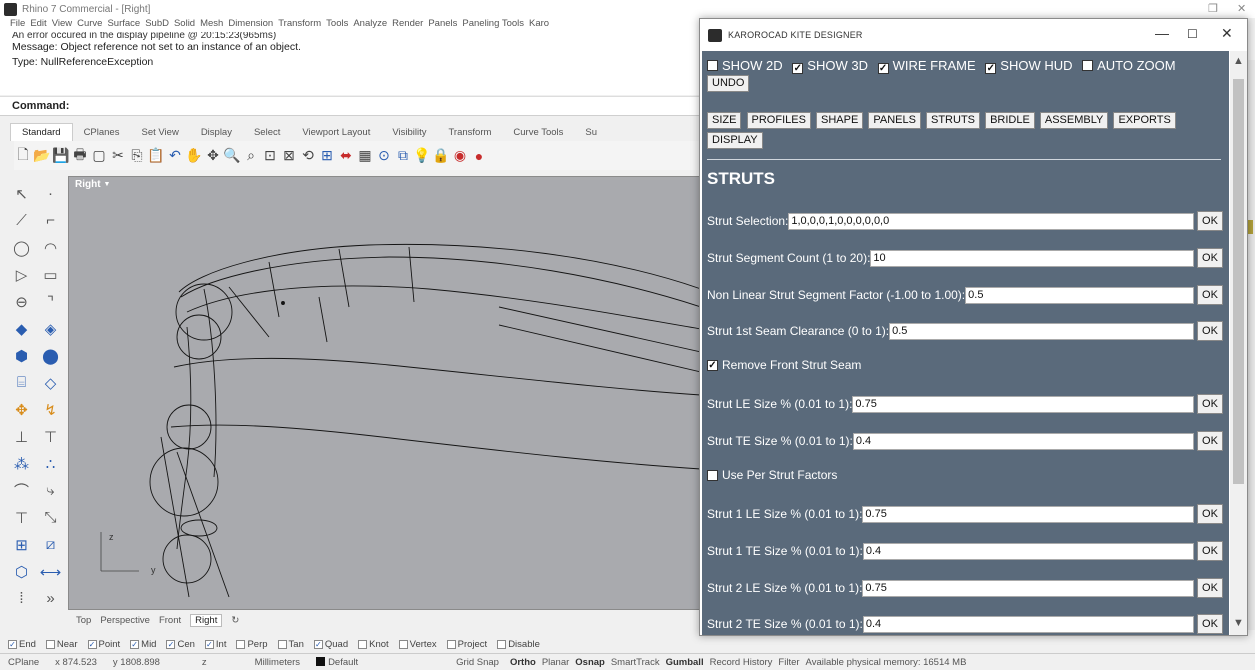 Image resolution: width=1255 pixels, height=670 pixels. Describe the element at coordinates (213, 155) in the screenshot. I see `rotate-view-icon: ✥` at that location.